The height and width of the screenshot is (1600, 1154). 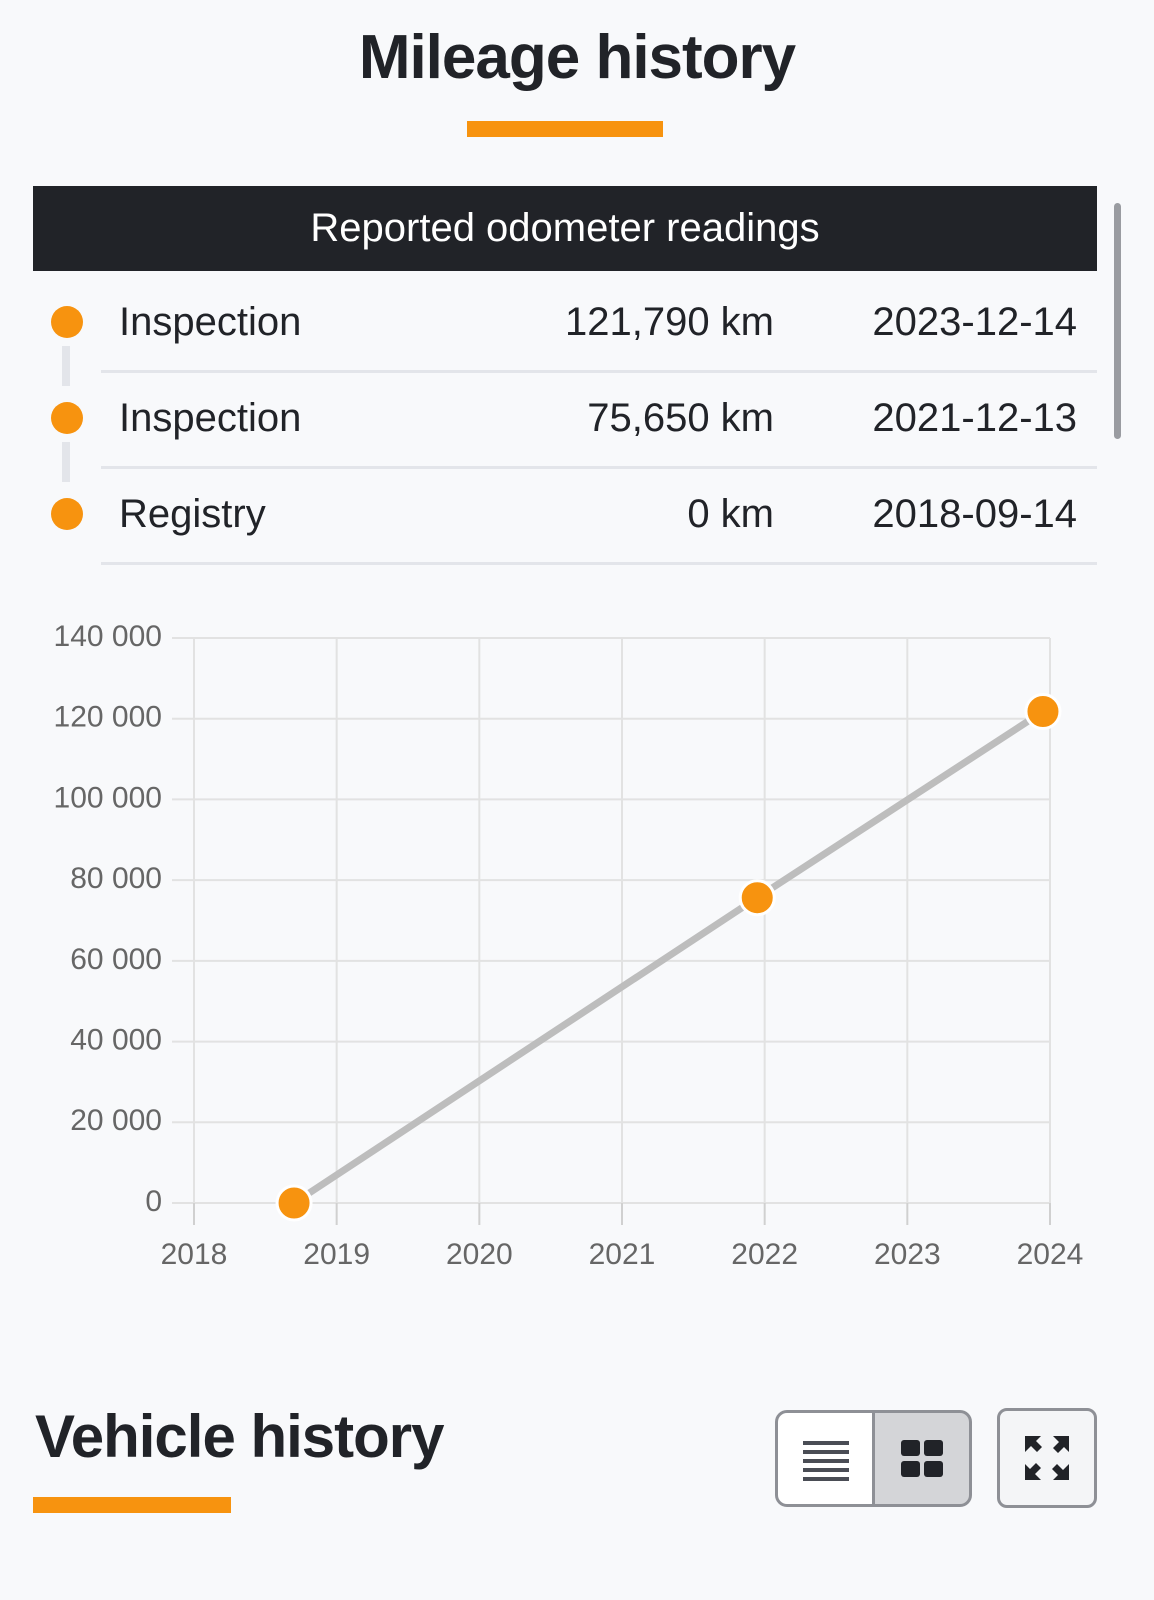 I want to click on grid-view-button, so click(x=922, y=1458).